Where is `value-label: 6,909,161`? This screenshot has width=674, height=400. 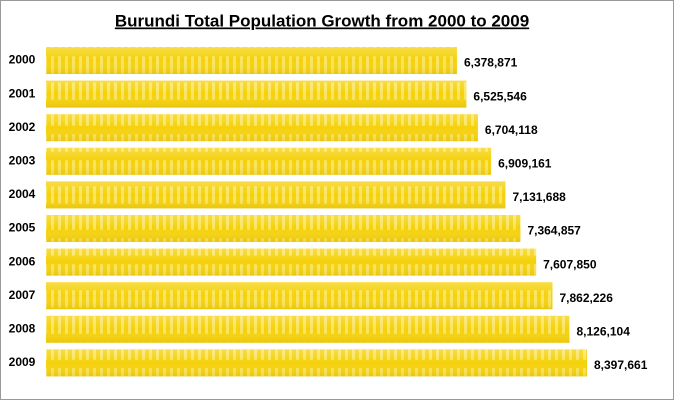 value-label: 6,909,161 is located at coordinates (525, 163).